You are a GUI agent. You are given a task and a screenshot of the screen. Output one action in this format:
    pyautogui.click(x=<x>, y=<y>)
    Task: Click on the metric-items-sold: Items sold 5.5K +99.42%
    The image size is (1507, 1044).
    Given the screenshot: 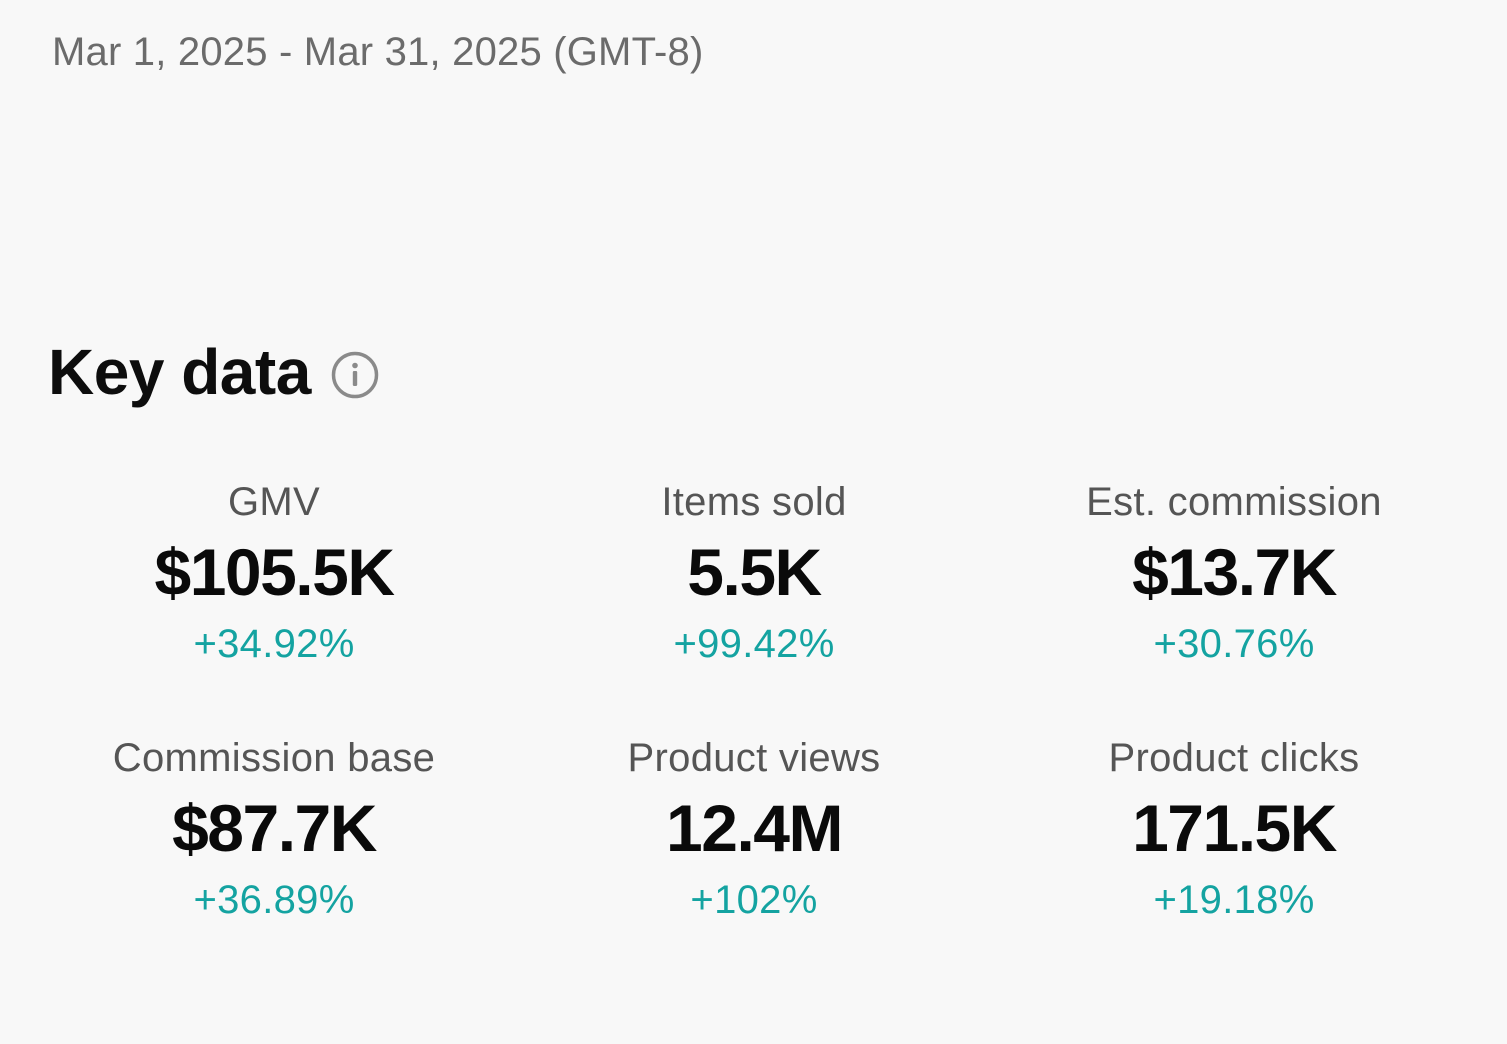 What is the action you would take?
    pyautogui.click(x=754, y=606)
    